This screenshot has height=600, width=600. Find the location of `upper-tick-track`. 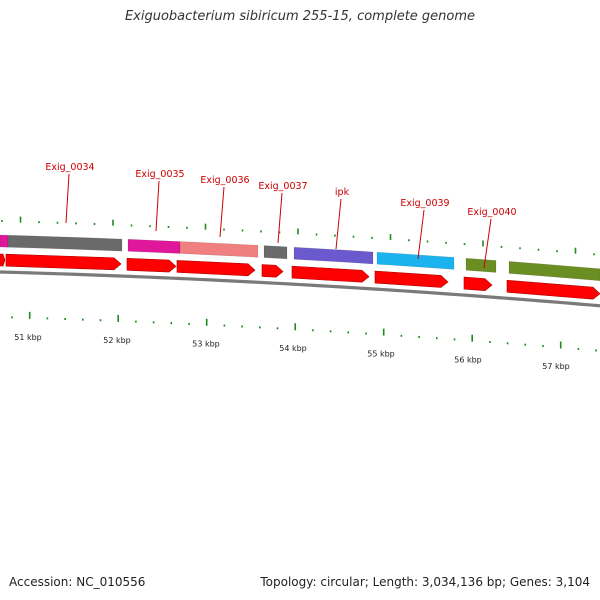

upper-tick-track is located at coordinates (298, 236).